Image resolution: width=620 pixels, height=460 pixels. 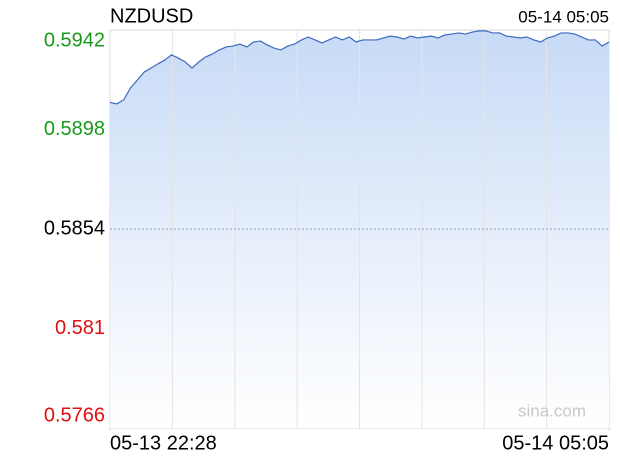 I want to click on chart-title: NZDUSD, so click(x=151, y=16).